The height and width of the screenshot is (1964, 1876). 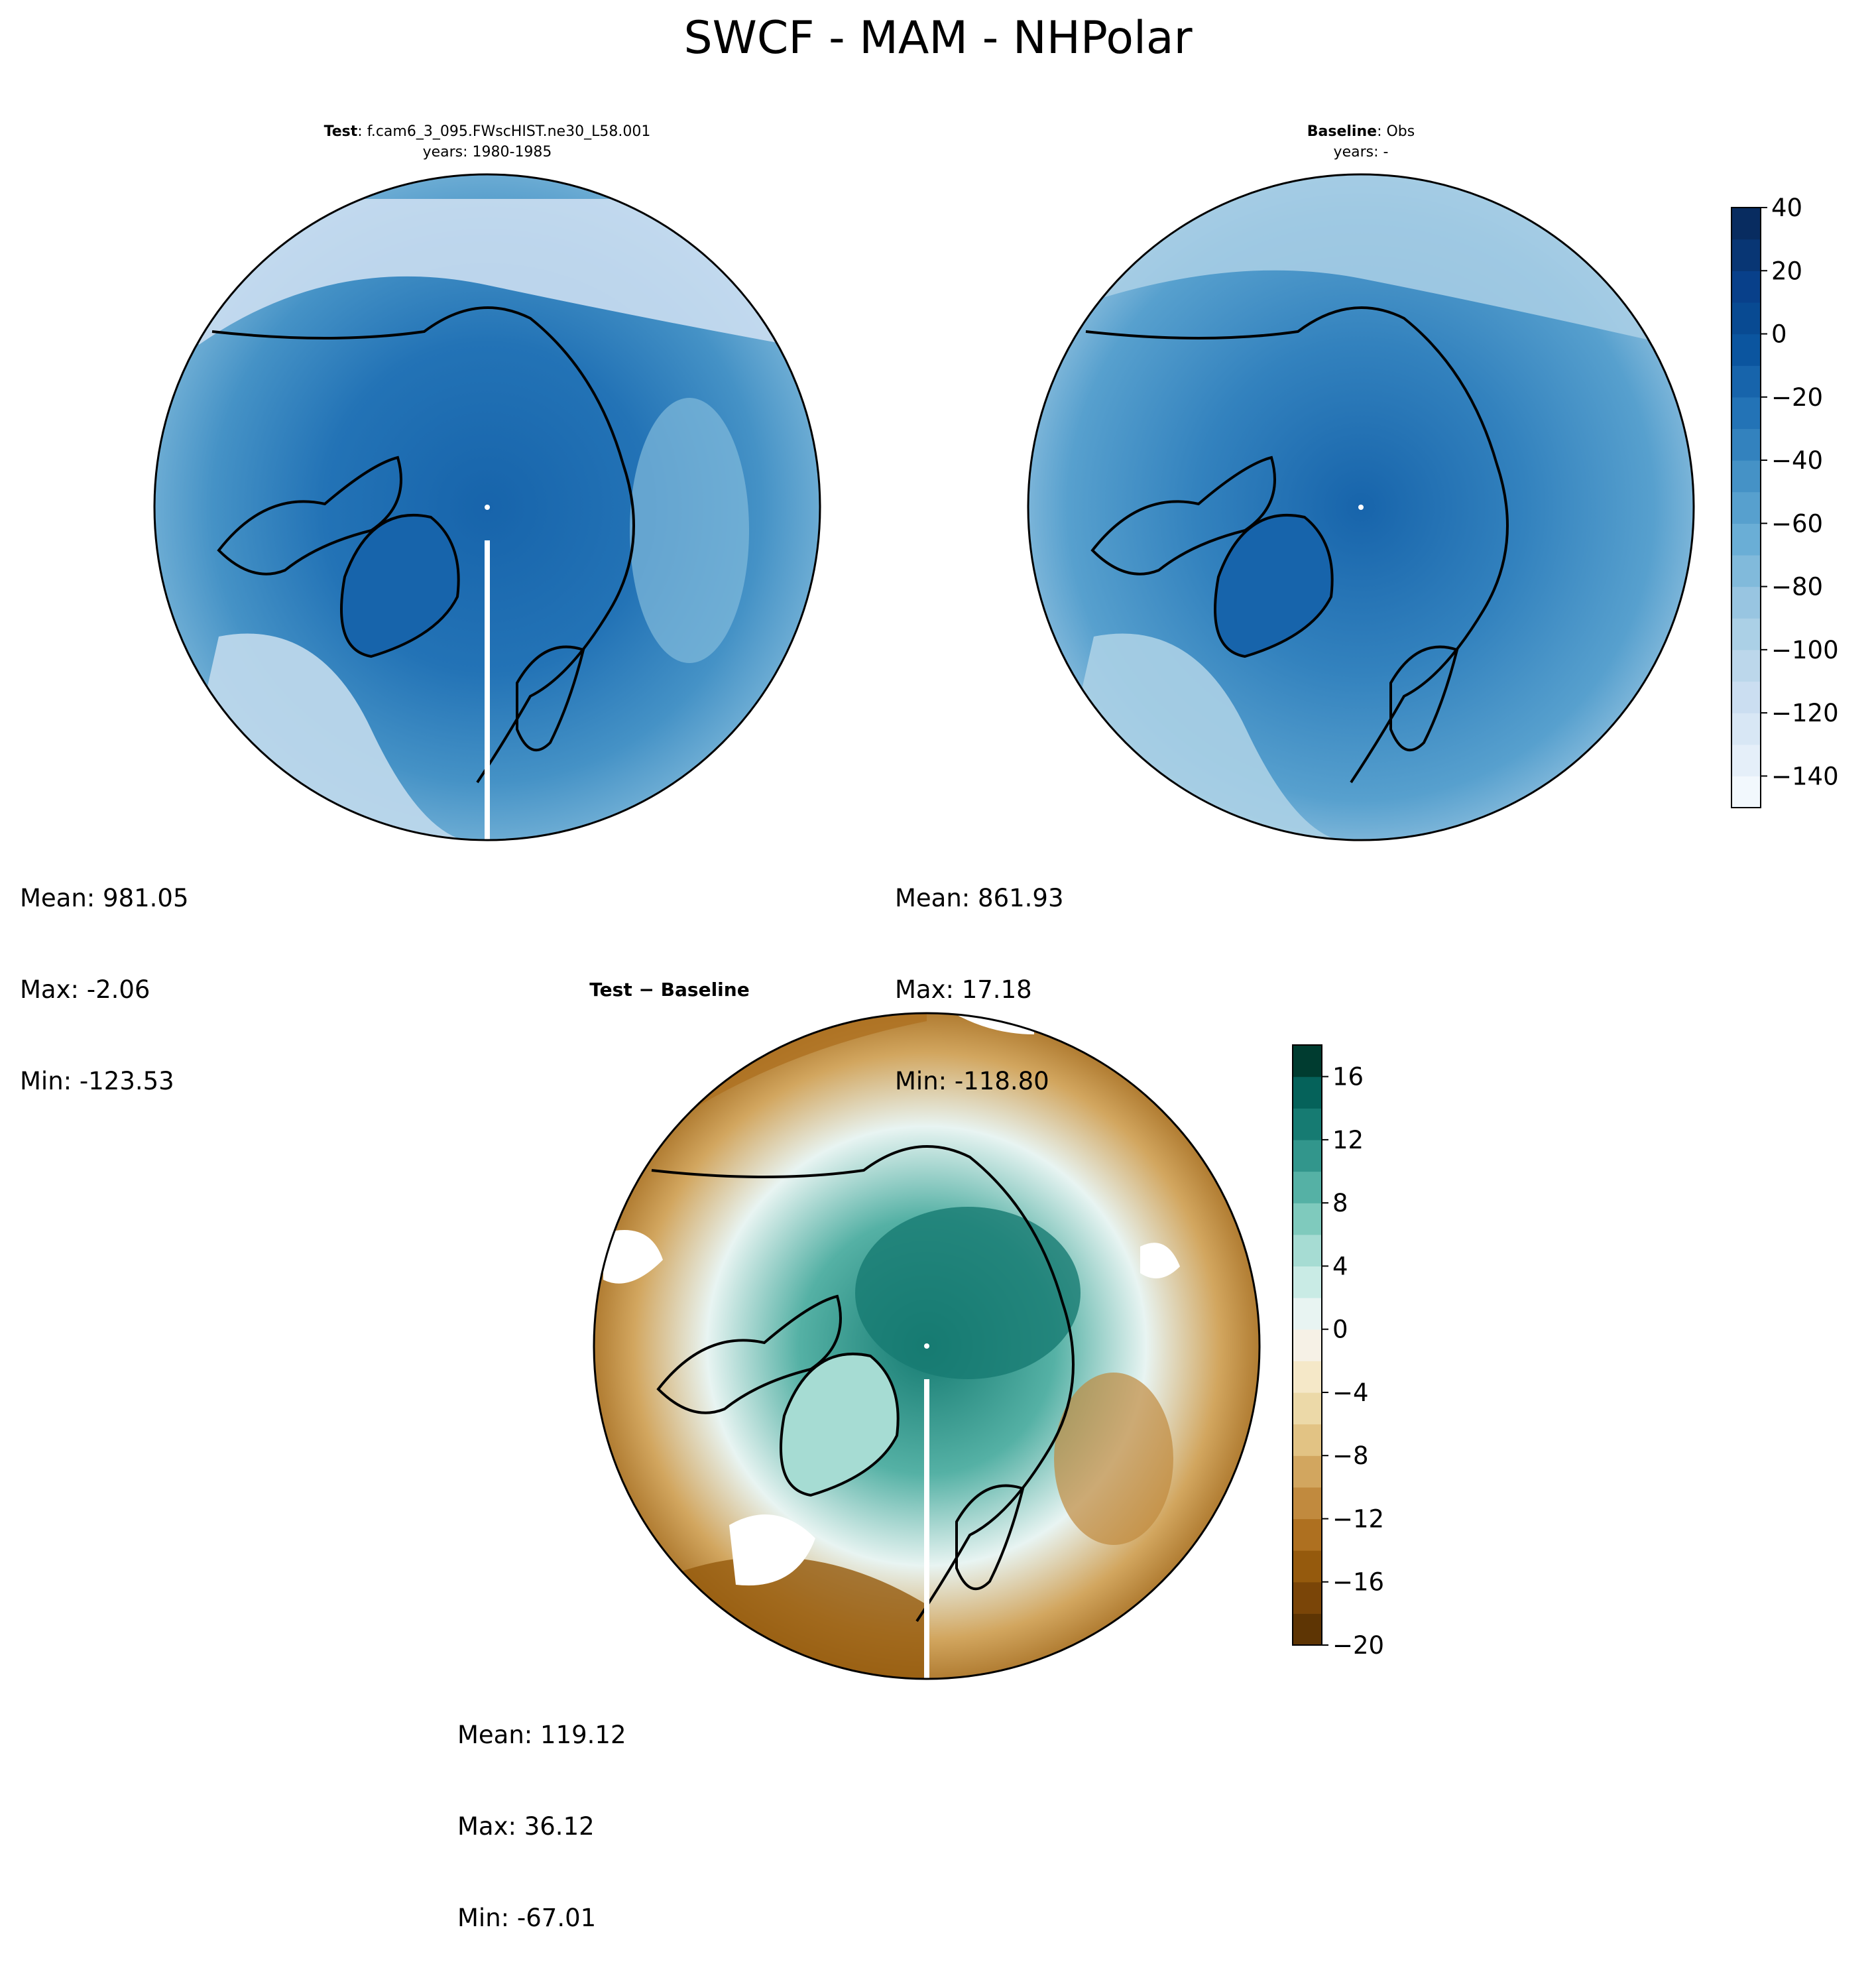 I want to click on stat-max: Max: 36.12, so click(x=526, y=1826).